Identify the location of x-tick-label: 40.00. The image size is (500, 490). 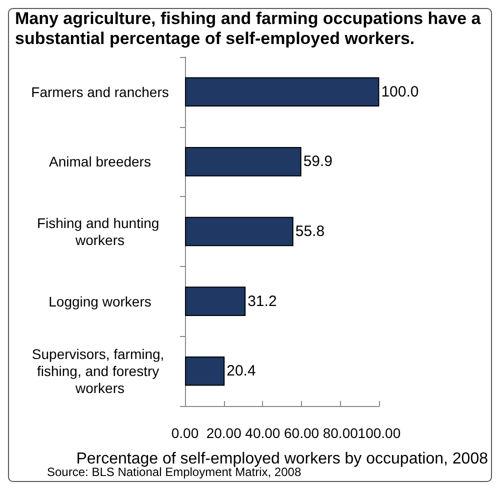
(262, 433).